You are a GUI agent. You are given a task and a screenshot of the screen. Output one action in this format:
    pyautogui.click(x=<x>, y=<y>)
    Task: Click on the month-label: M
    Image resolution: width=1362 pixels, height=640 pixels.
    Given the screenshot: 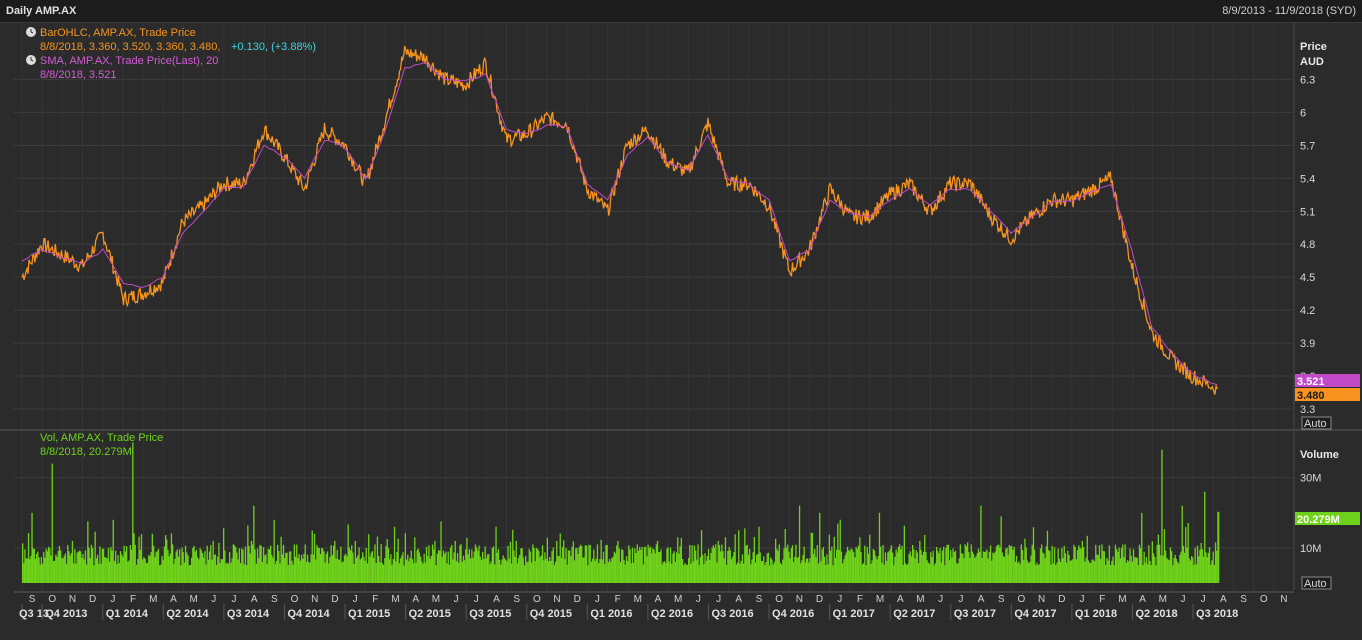 What is the action you would take?
    pyautogui.click(x=436, y=599)
    